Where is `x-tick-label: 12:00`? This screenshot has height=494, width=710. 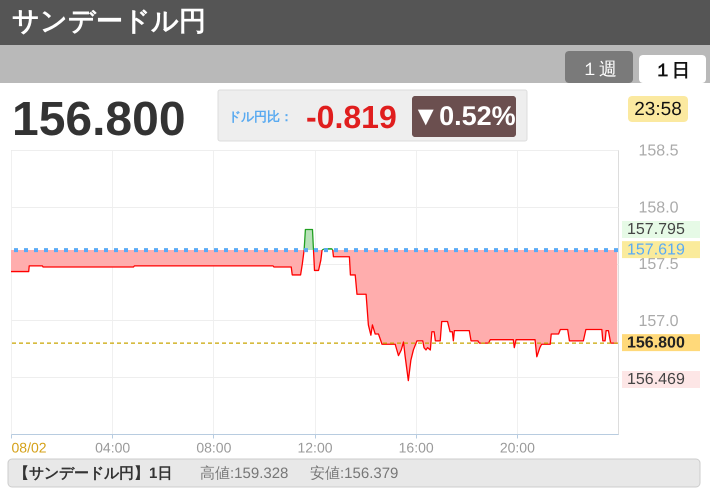
x-tick-label: 12:00 is located at coordinates (315, 448).